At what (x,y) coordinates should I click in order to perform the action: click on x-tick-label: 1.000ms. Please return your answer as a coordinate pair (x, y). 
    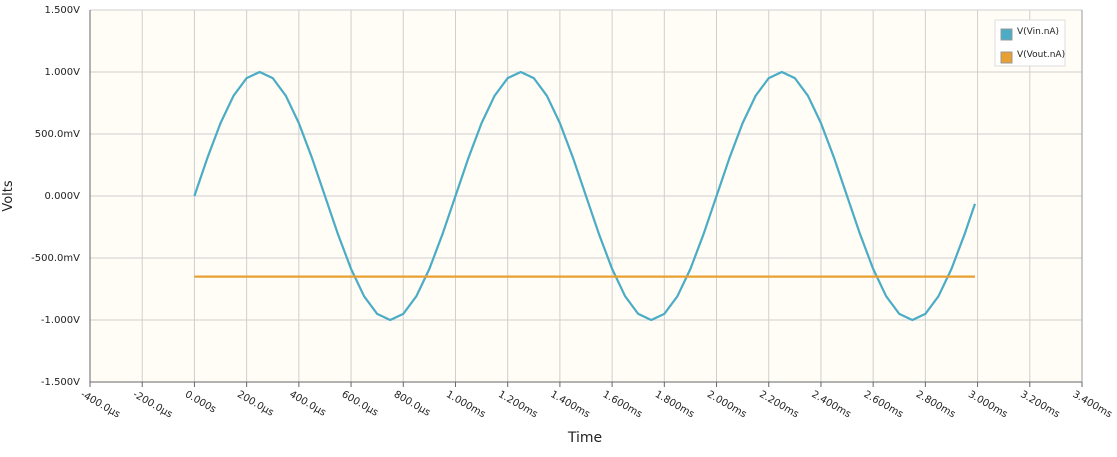
    Looking at the image, I should click on (465, 404).